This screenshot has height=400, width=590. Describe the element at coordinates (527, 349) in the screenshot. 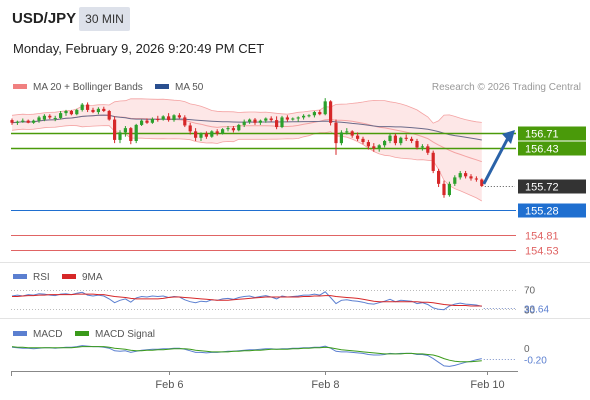

I see `macd-zero-label: 0` at that location.